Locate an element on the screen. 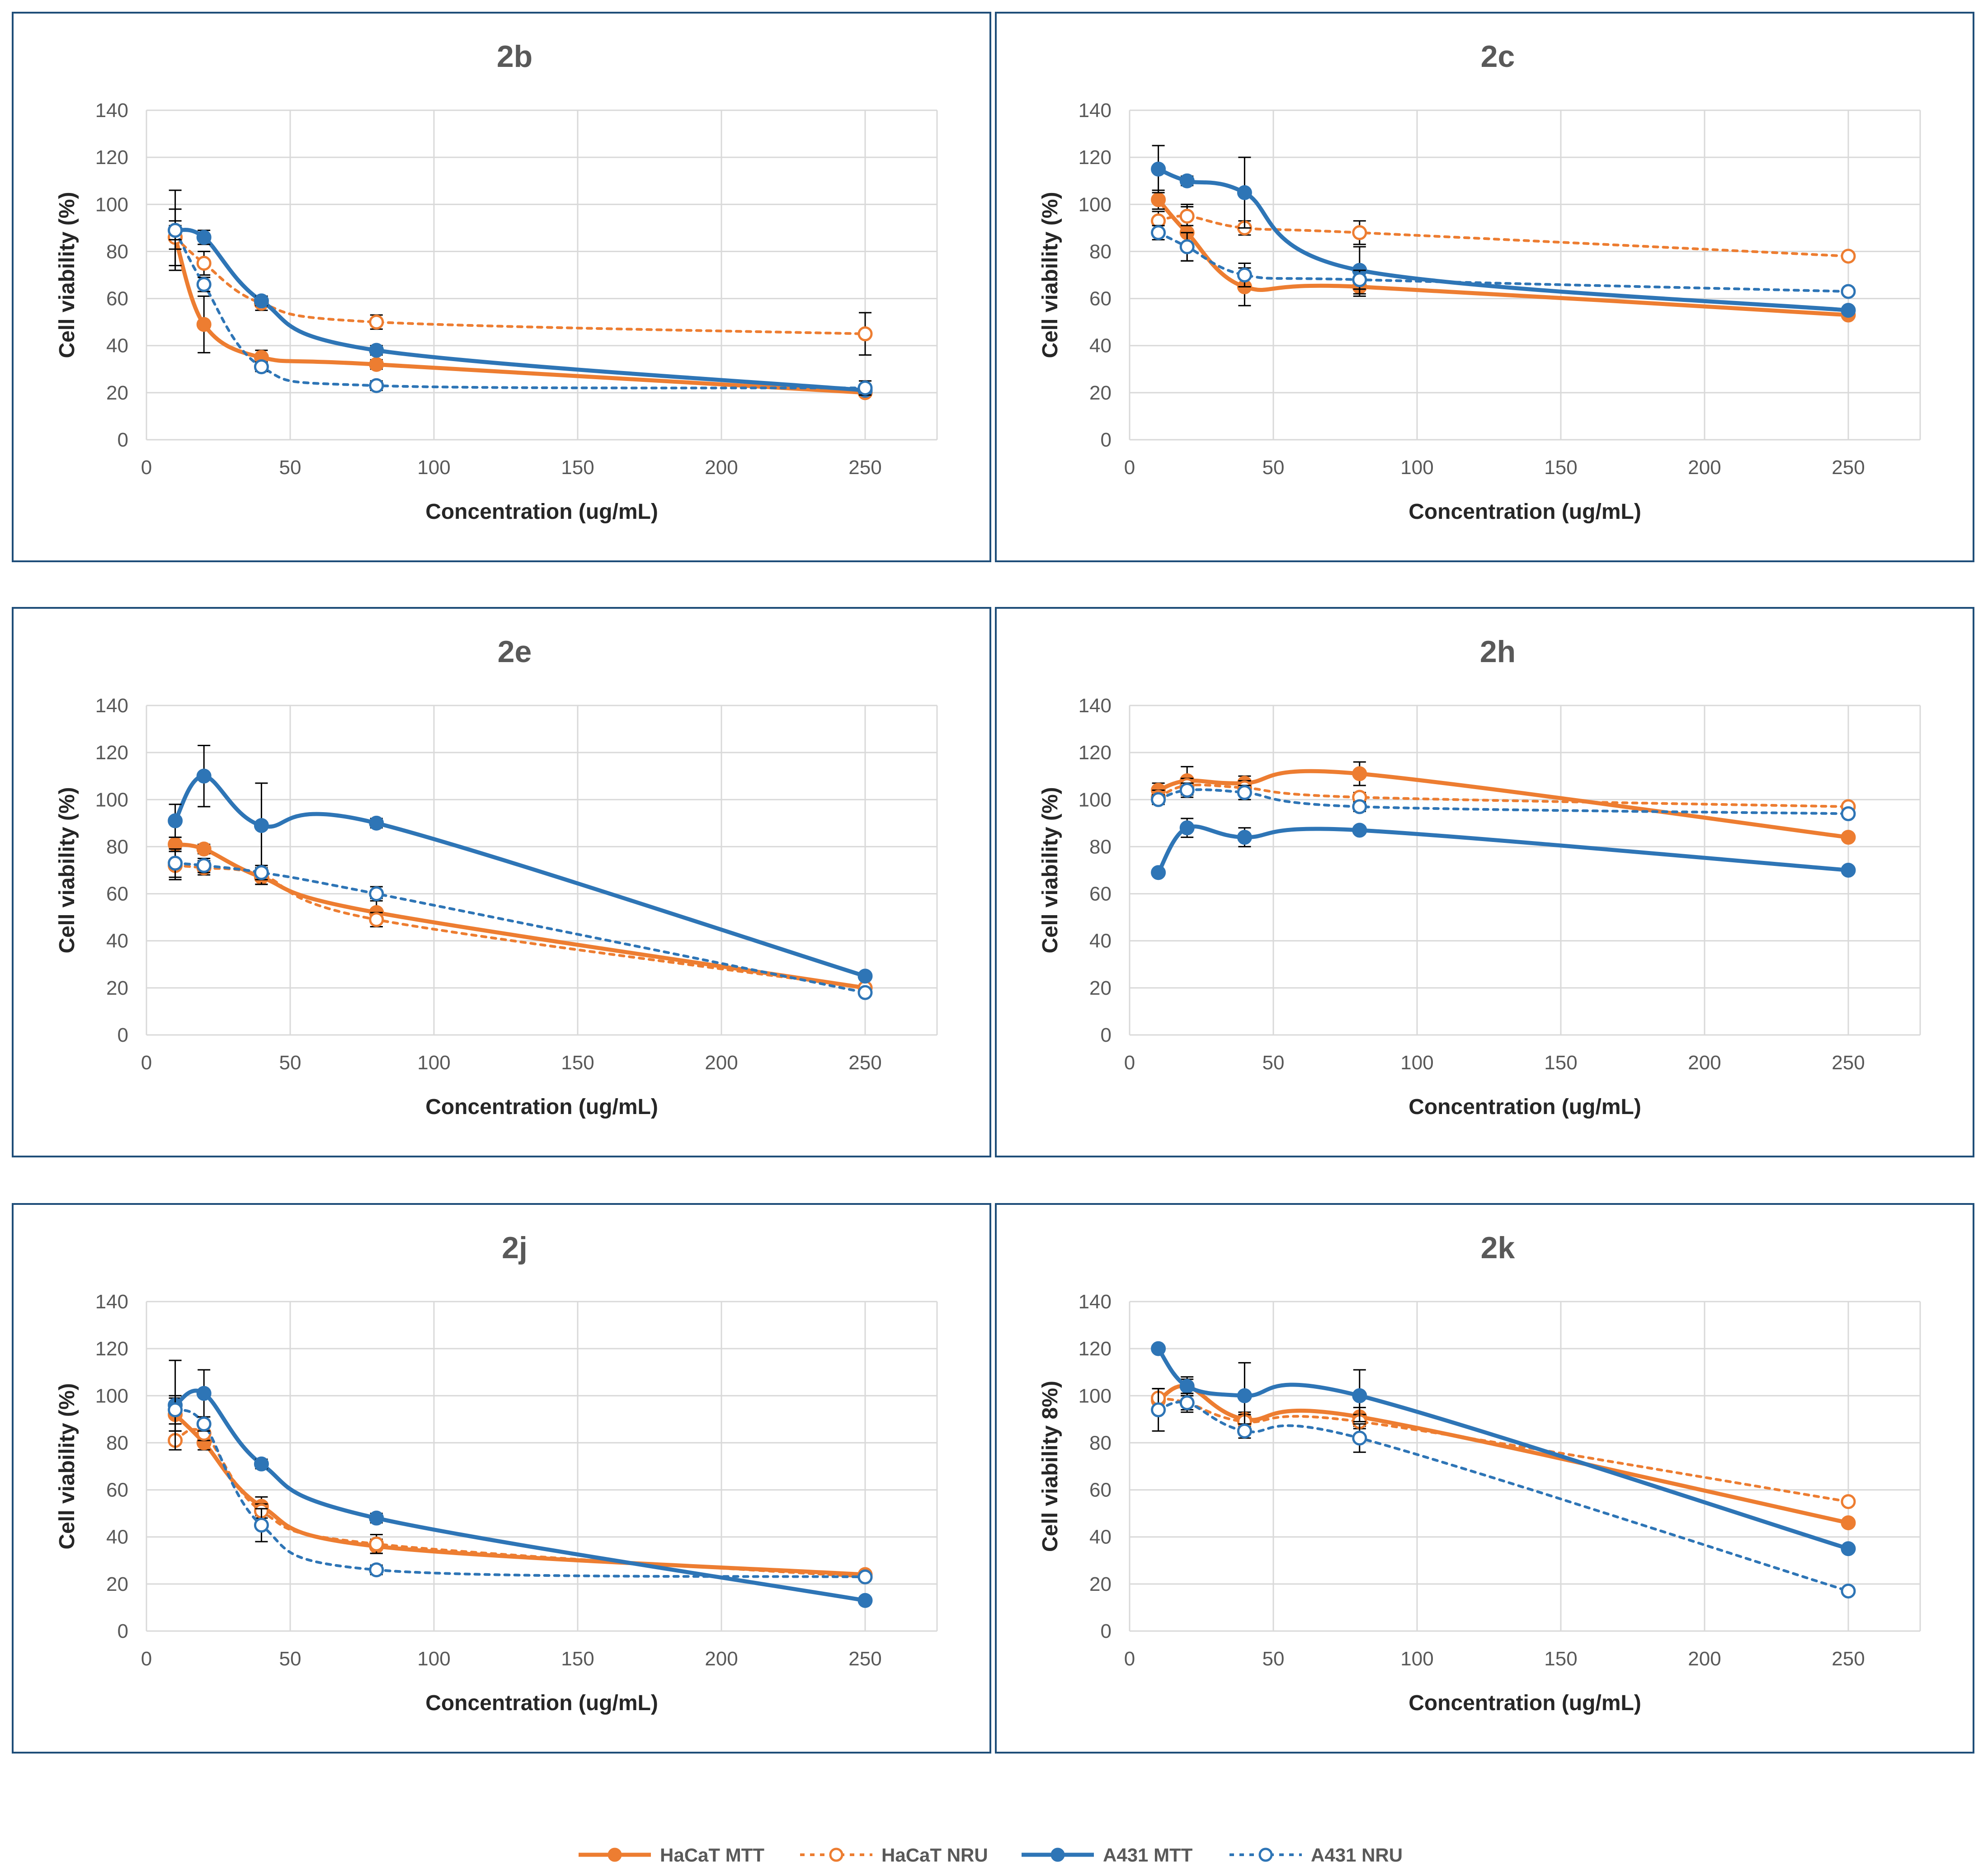 The width and height of the screenshot is (1983, 1876). chart-title: 2j is located at coordinates (515, 1248).